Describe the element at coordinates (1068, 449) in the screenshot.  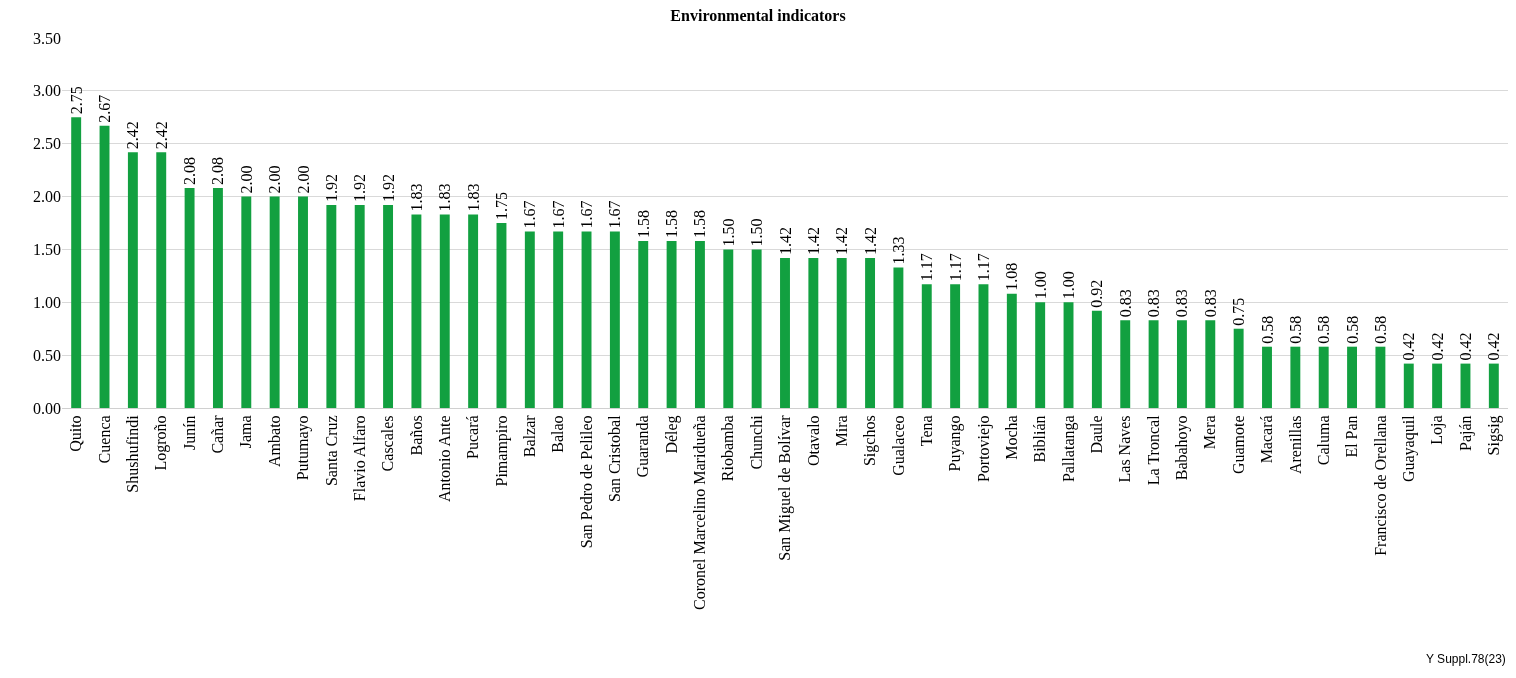
I see `x-tick-label: Pallatanga` at that location.